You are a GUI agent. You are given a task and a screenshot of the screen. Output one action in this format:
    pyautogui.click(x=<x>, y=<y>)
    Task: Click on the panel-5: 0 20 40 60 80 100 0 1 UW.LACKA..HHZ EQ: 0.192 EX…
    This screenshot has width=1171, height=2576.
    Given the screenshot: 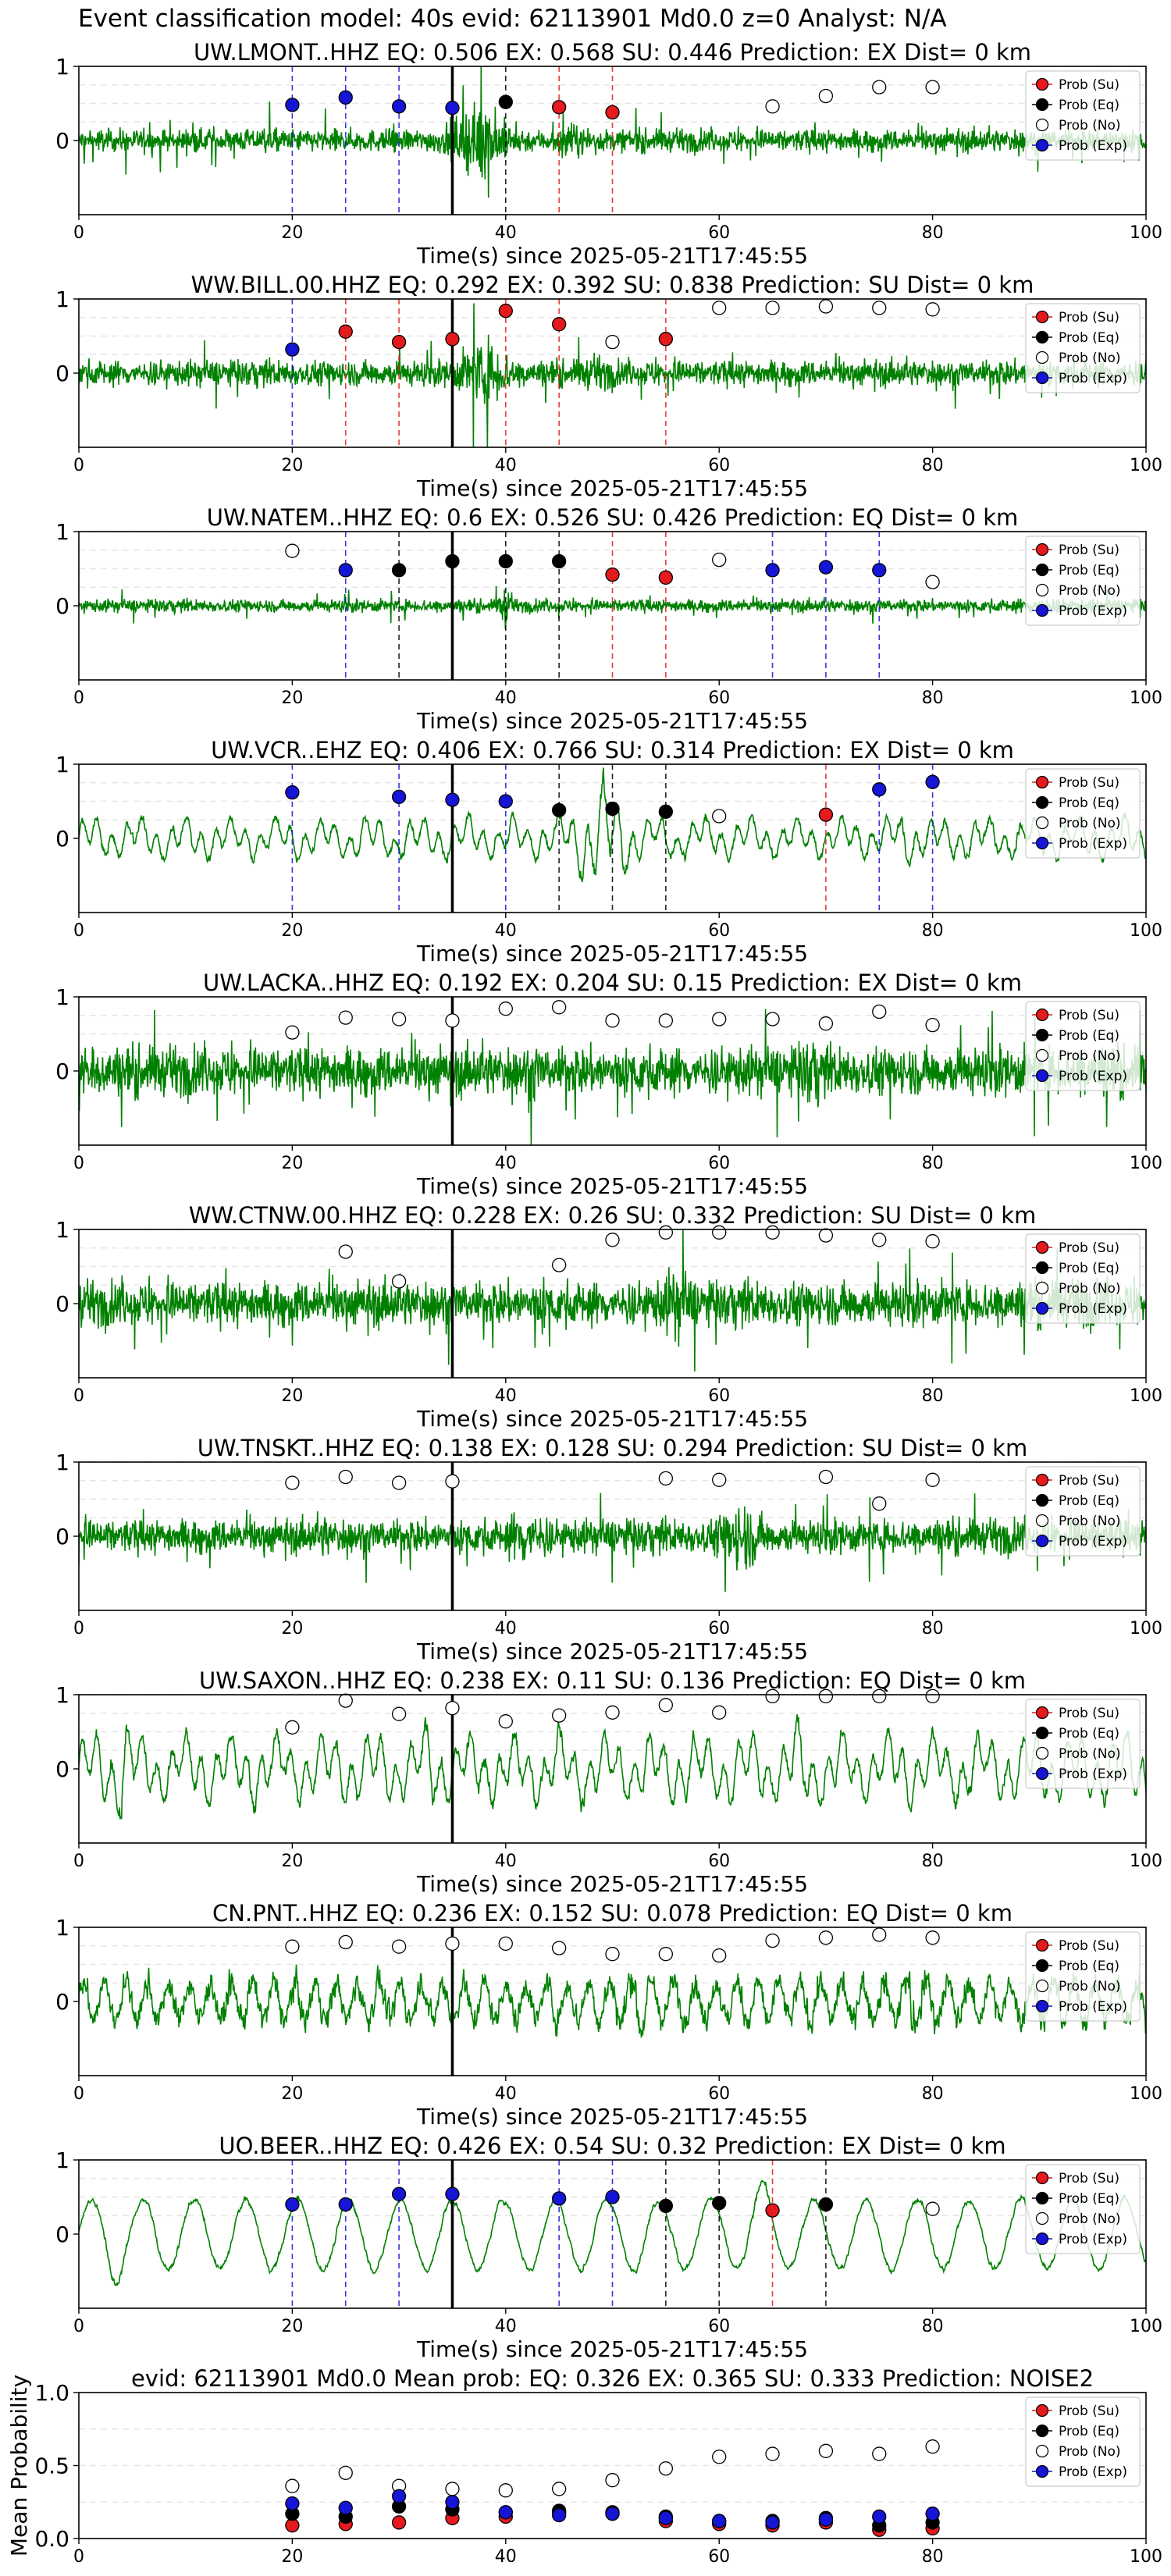 What is the action you would take?
    pyautogui.click(x=608, y=1084)
    